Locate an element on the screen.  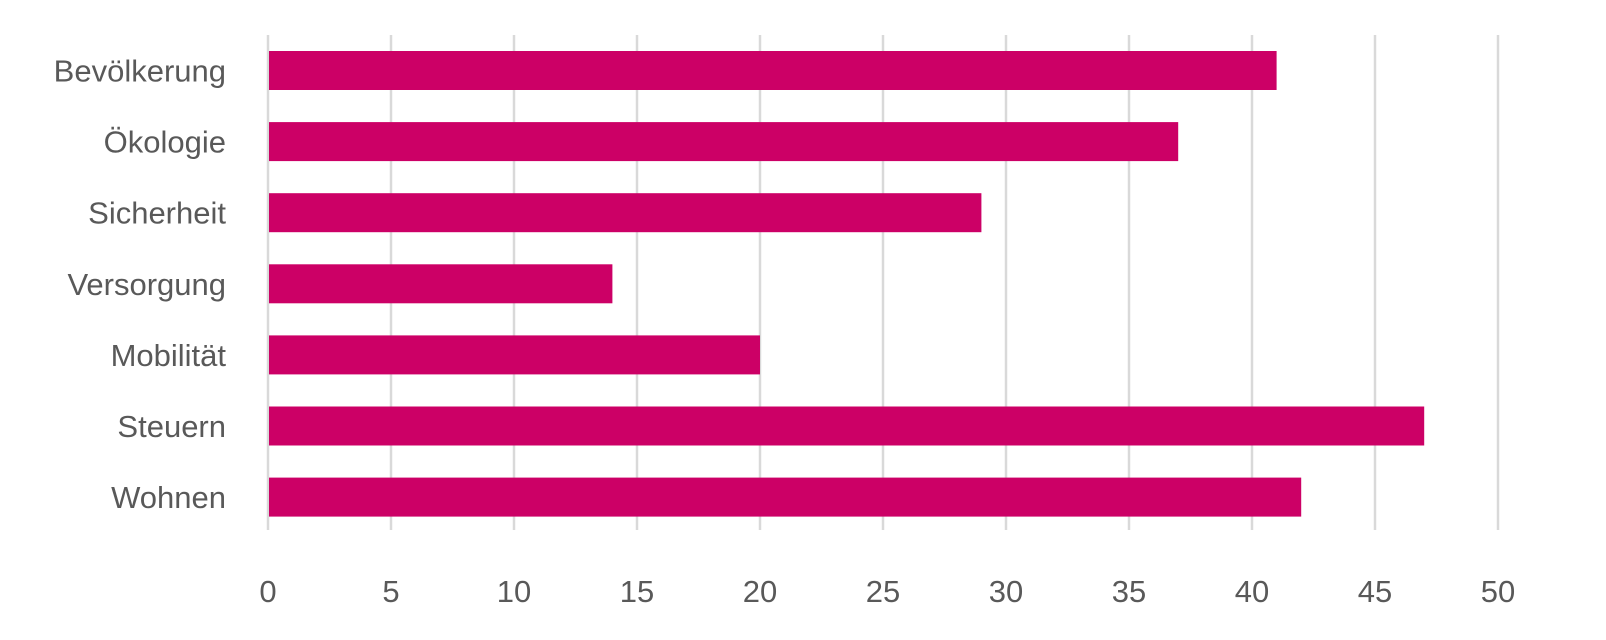
x-tick-labels: 0 5 10 15 20 25 30 35 40 45 50 is located at coordinates (887, 591).